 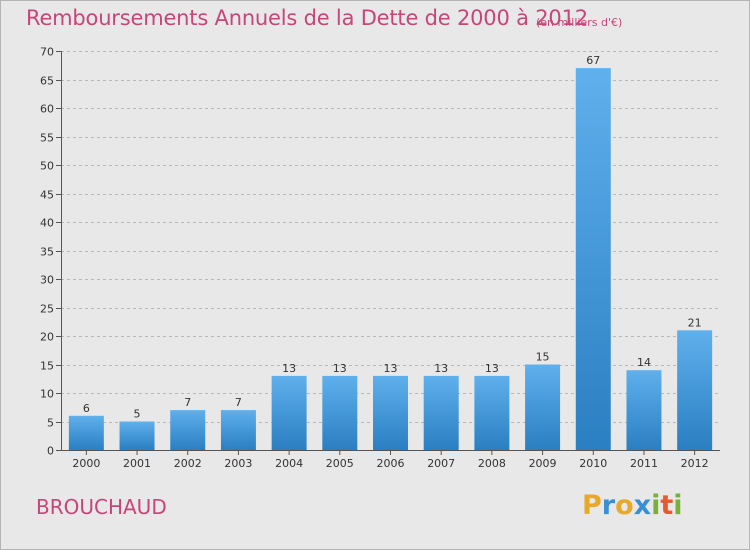 What do you see at coordinates (47, 252) in the screenshot?
I see `y-tick-label: 35` at bounding box center [47, 252].